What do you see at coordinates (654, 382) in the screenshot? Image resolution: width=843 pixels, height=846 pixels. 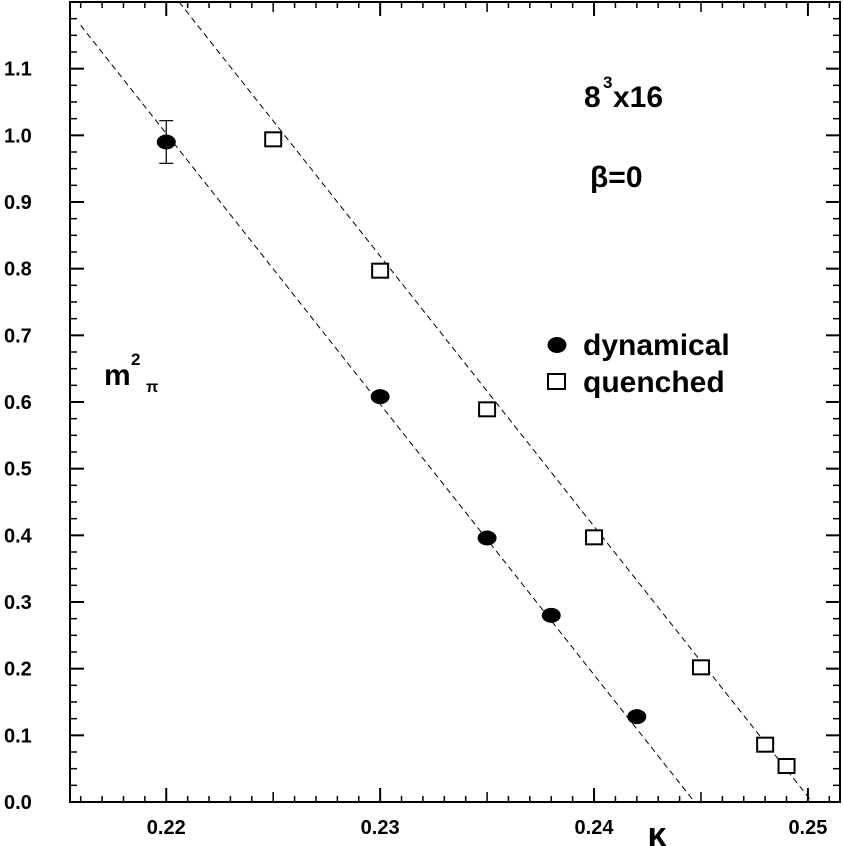 I see `legend-label-quenched: quenched` at bounding box center [654, 382].